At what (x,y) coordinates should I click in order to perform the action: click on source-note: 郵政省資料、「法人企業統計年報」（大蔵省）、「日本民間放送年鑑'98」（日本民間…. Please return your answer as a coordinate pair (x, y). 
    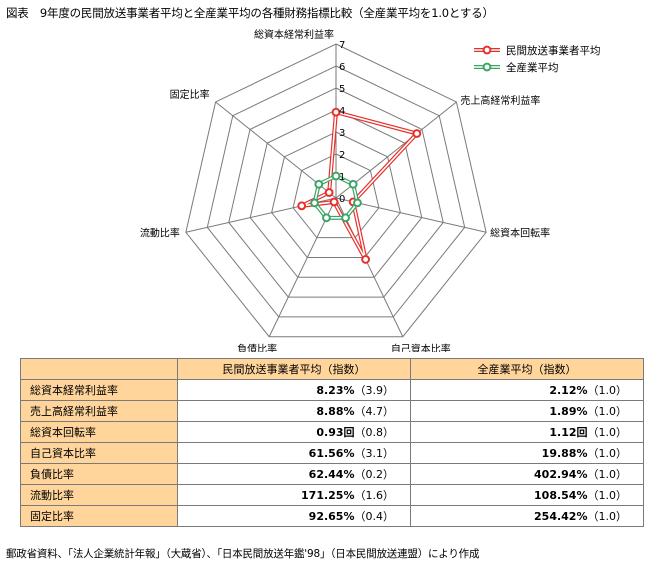
    Looking at the image, I should click on (243, 554).